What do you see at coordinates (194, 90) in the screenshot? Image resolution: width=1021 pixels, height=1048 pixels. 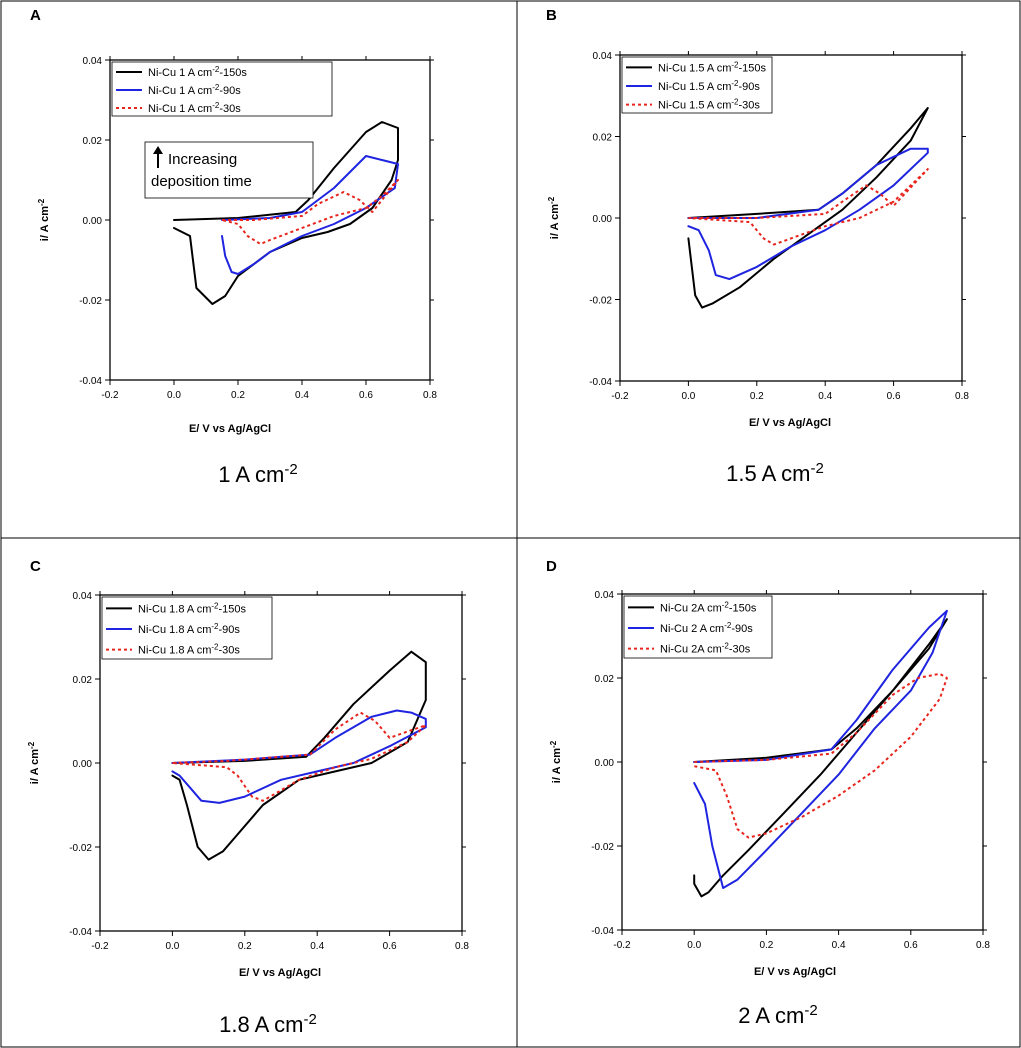 I see `legend-label: Ni-Cu 1 A cm-2-90s` at bounding box center [194, 90].